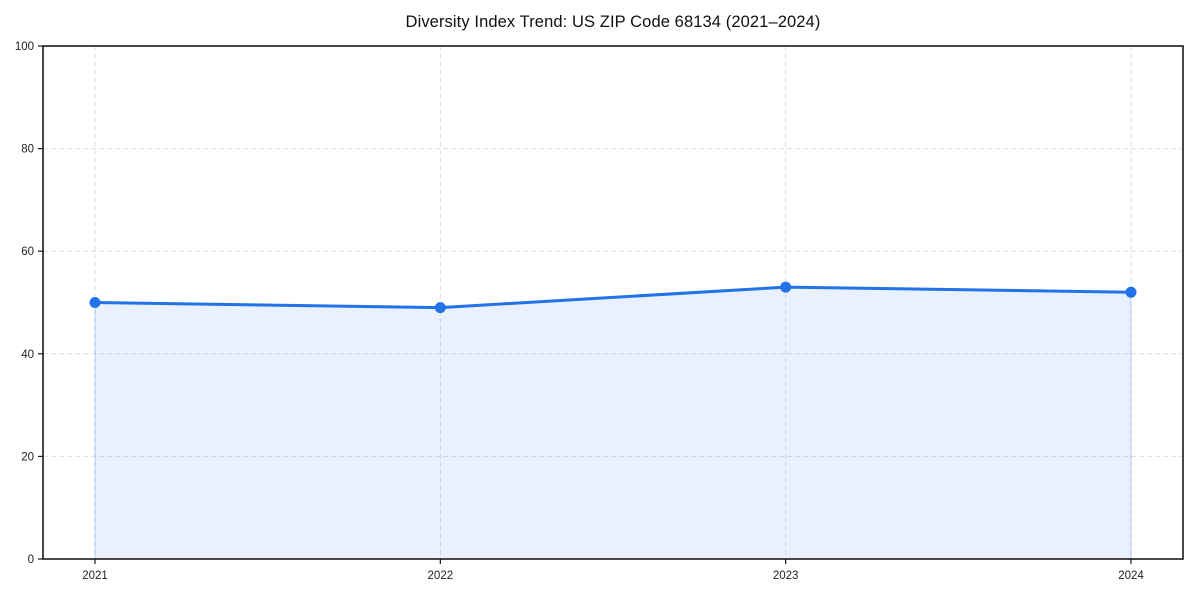 The width and height of the screenshot is (1200, 600). I want to click on y-tick-label: 20, so click(27, 457).